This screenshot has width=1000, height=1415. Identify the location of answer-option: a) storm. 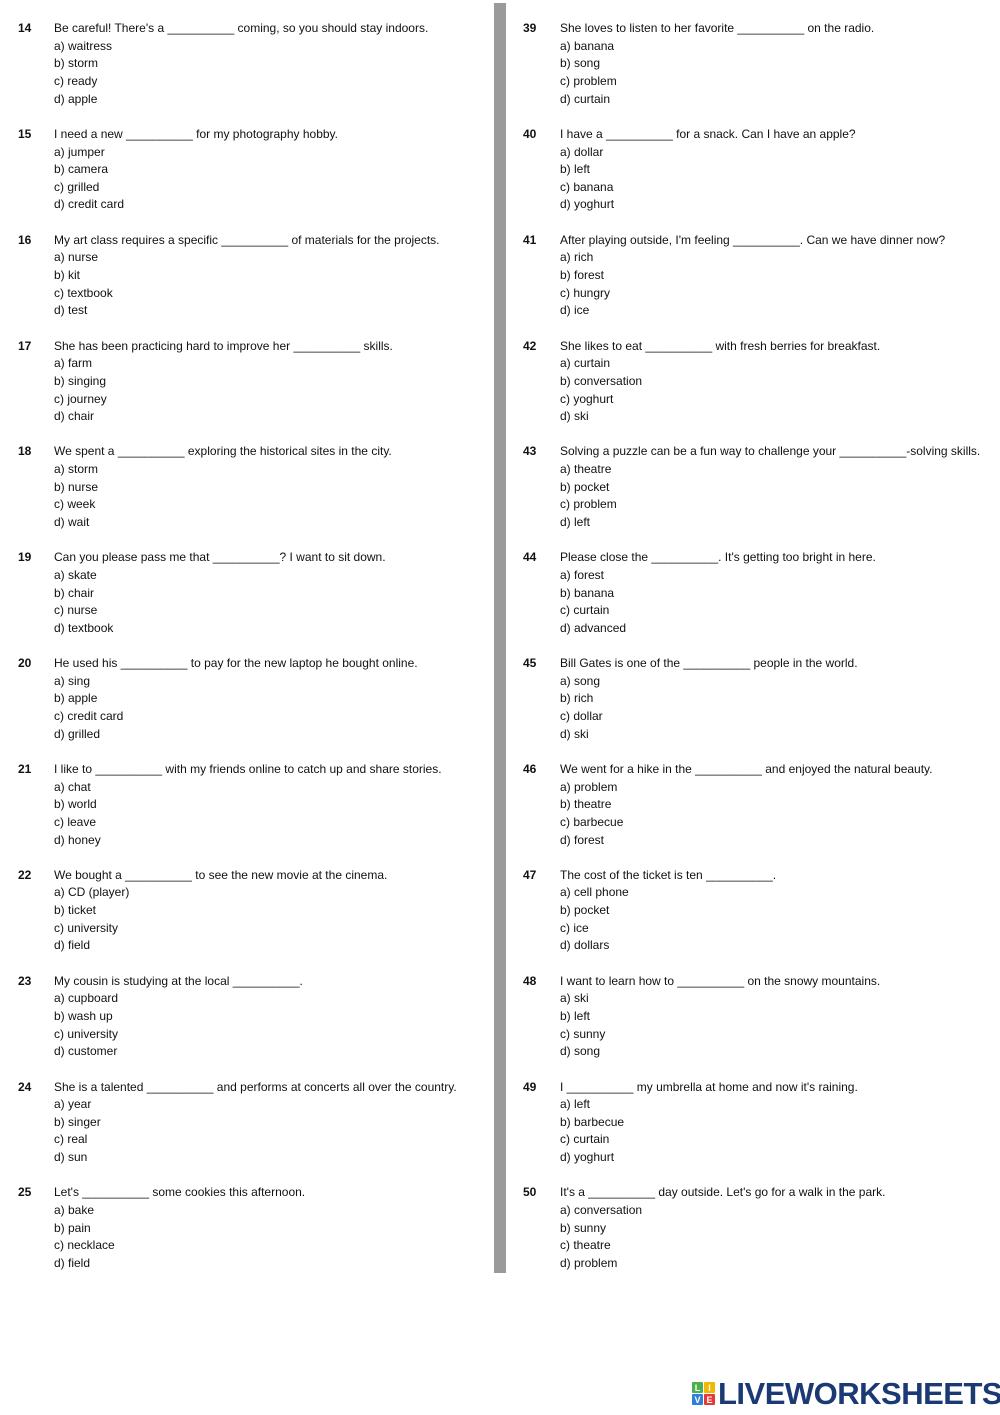
(76, 469).